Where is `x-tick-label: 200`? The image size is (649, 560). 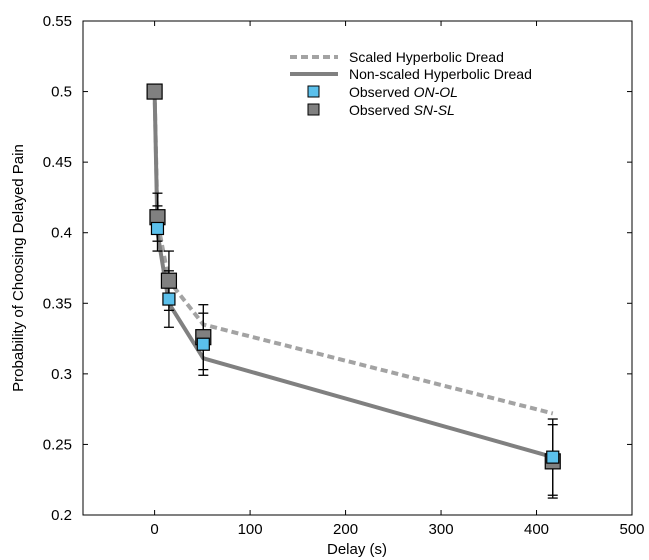 x-tick-label: 200 is located at coordinates (345, 529).